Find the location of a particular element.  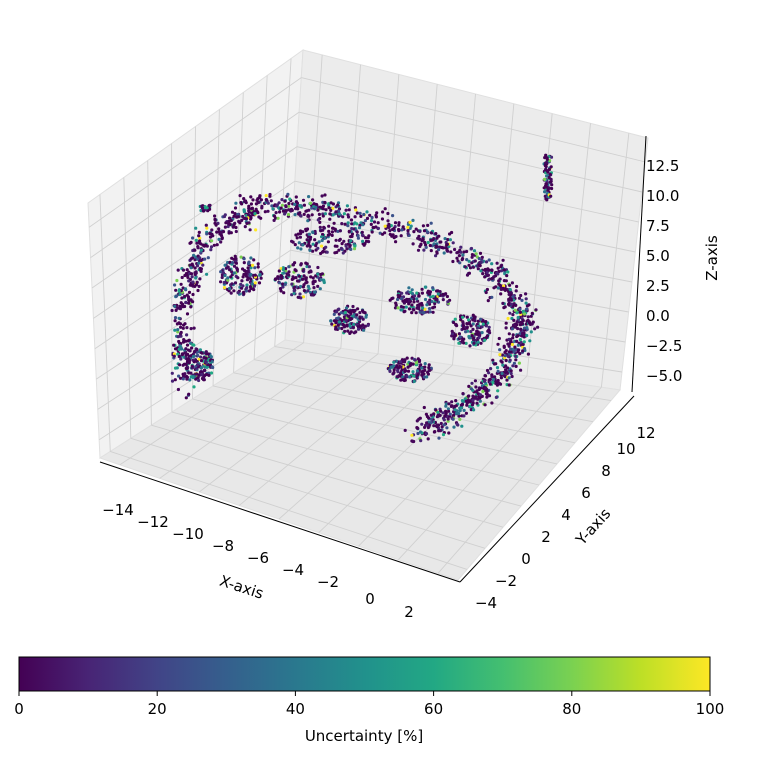

colorbar-tick-label: 60 is located at coordinates (433, 709).